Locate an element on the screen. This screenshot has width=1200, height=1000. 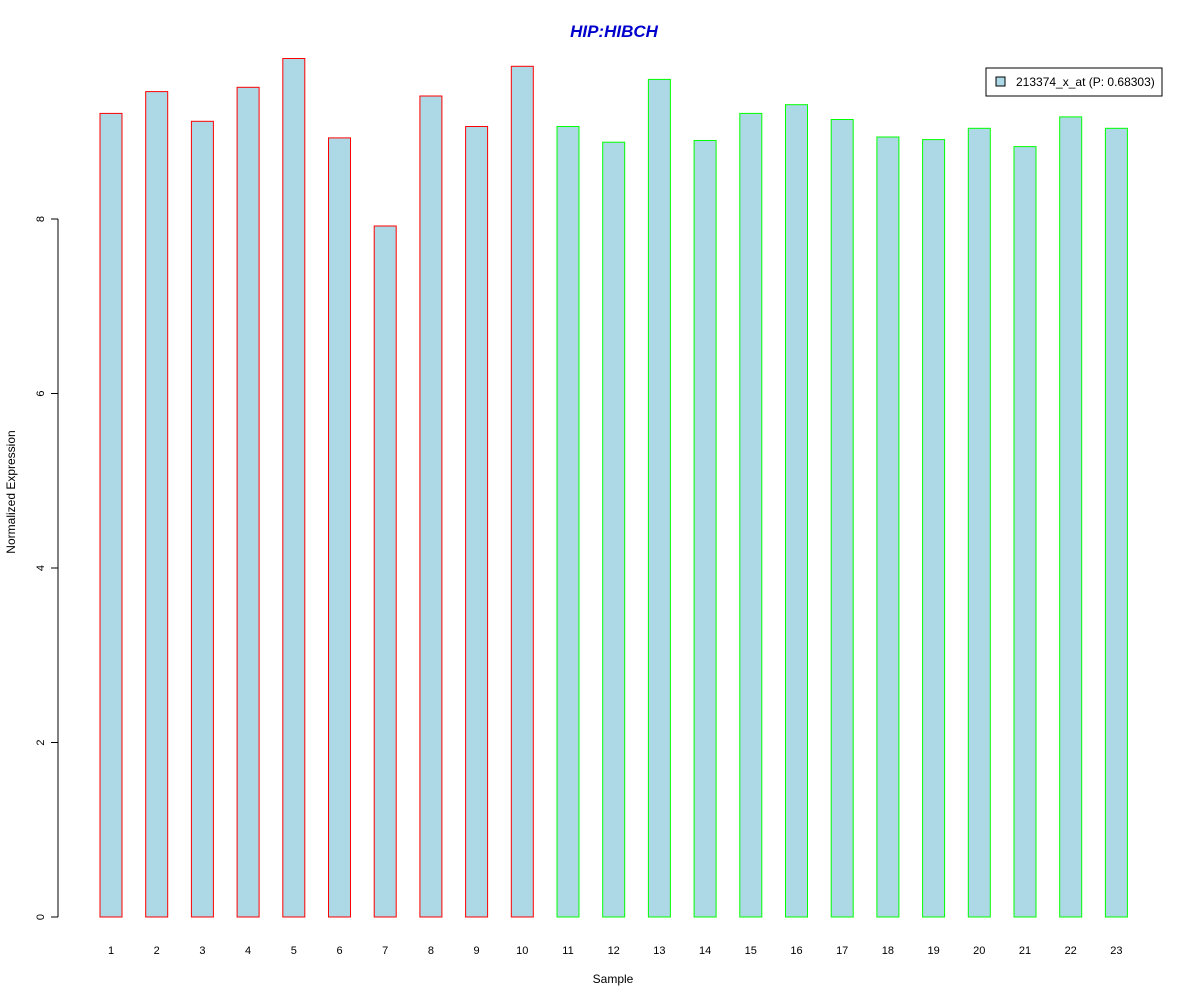
x-tick-label: 23 is located at coordinates (1116, 951).